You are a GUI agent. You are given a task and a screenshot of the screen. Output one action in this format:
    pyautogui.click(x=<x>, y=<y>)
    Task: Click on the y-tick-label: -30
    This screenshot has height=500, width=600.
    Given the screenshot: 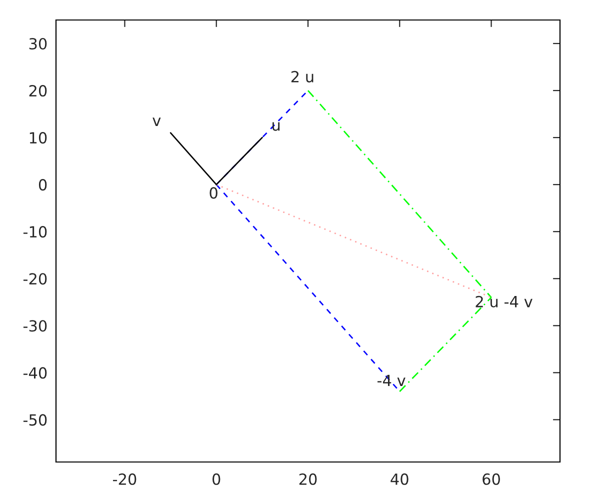 What is the action you would take?
    pyautogui.click(x=35, y=326)
    